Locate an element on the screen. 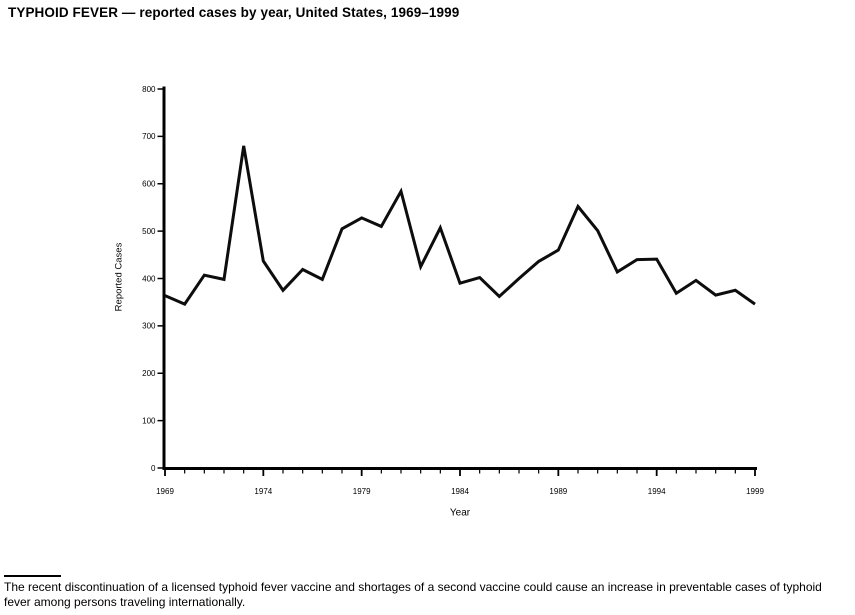  x-axis-title: Year is located at coordinates (460, 513).